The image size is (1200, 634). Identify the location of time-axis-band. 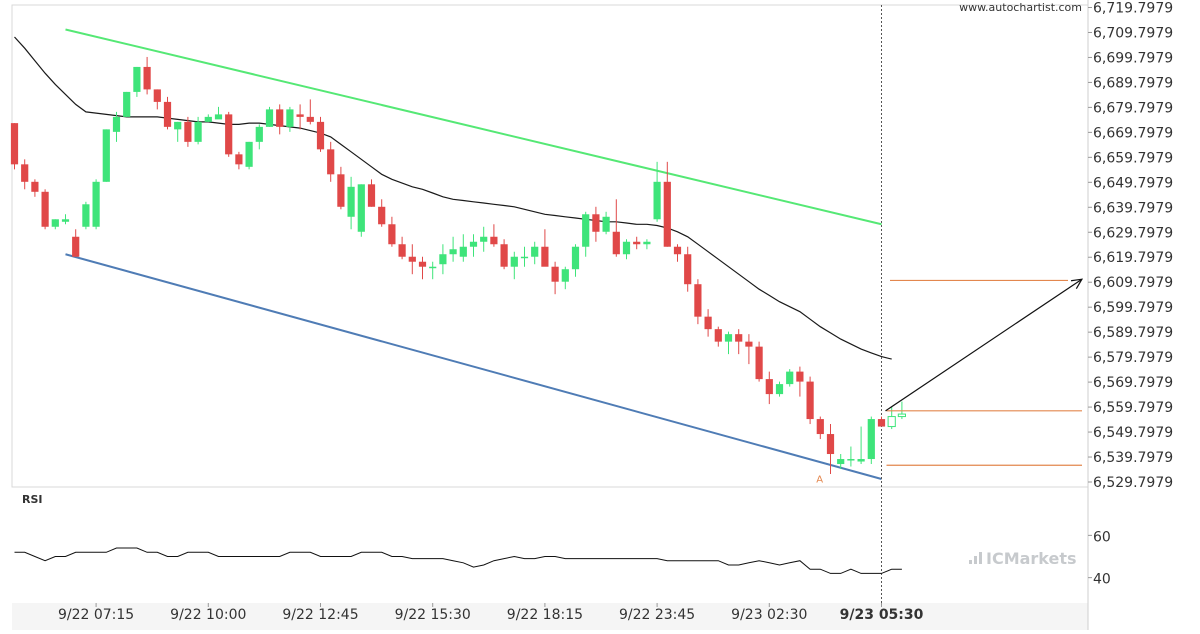
(550, 616).